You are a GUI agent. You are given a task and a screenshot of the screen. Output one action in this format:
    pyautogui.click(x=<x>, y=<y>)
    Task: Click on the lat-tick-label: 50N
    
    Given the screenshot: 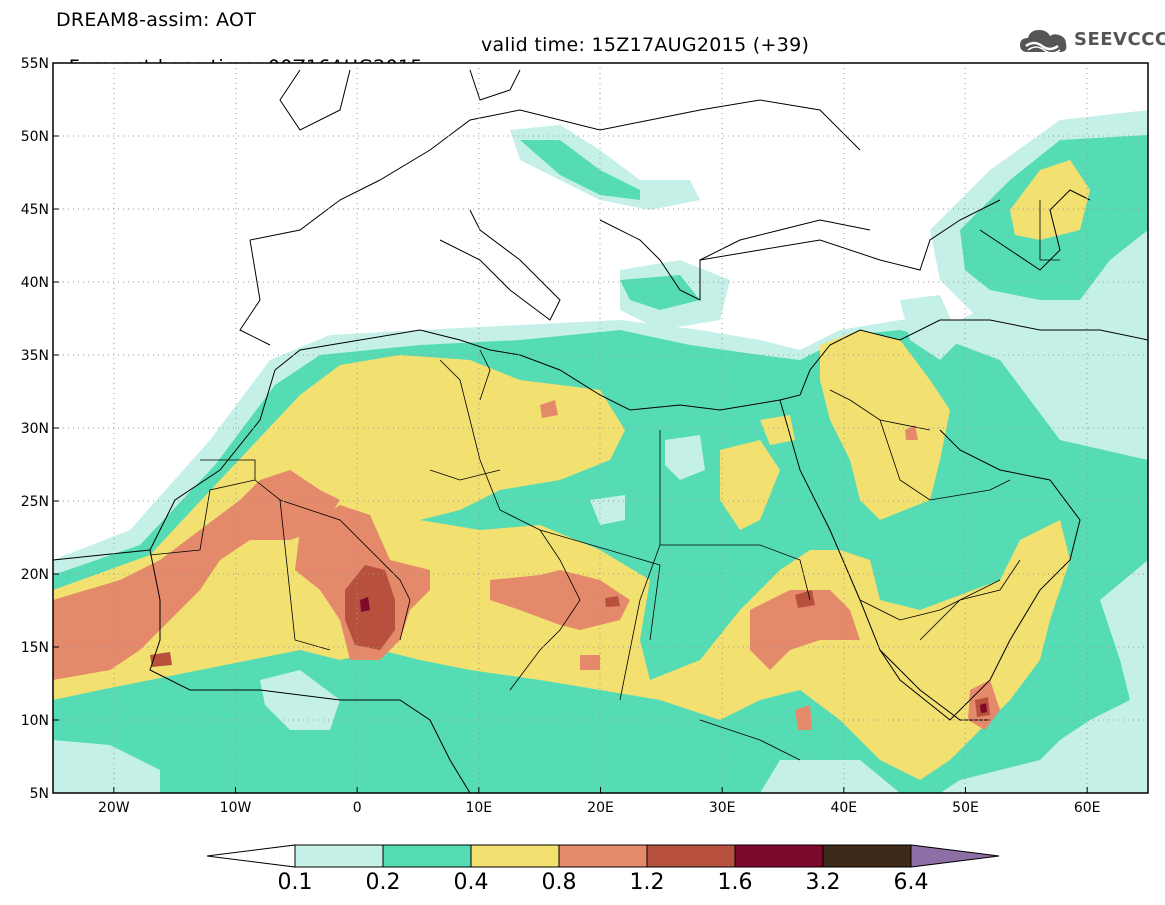 What is the action you would take?
    pyautogui.click(x=35, y=137)
    